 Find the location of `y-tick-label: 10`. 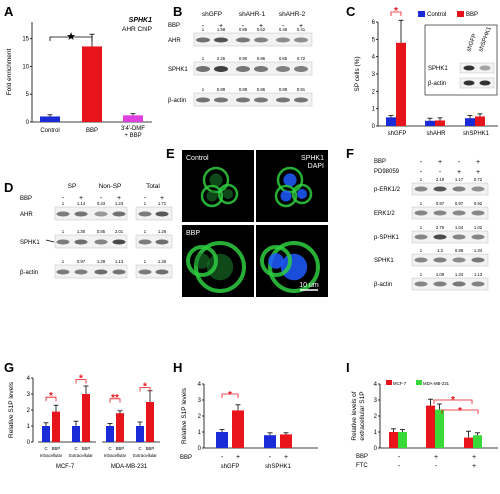

y-tick-label: 10 is located at coordinates (25, 67).